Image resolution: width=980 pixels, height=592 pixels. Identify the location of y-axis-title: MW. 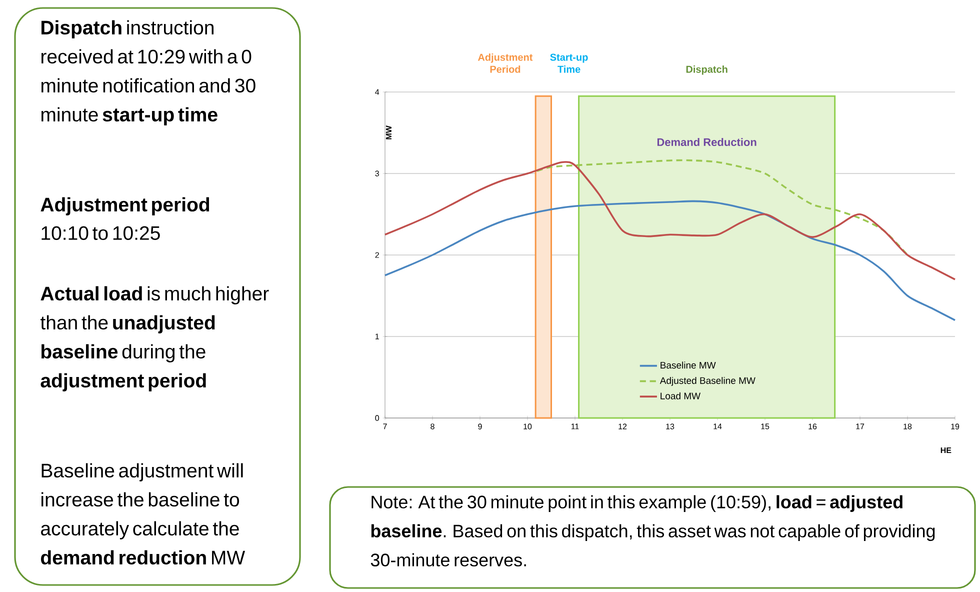
(389, 133).